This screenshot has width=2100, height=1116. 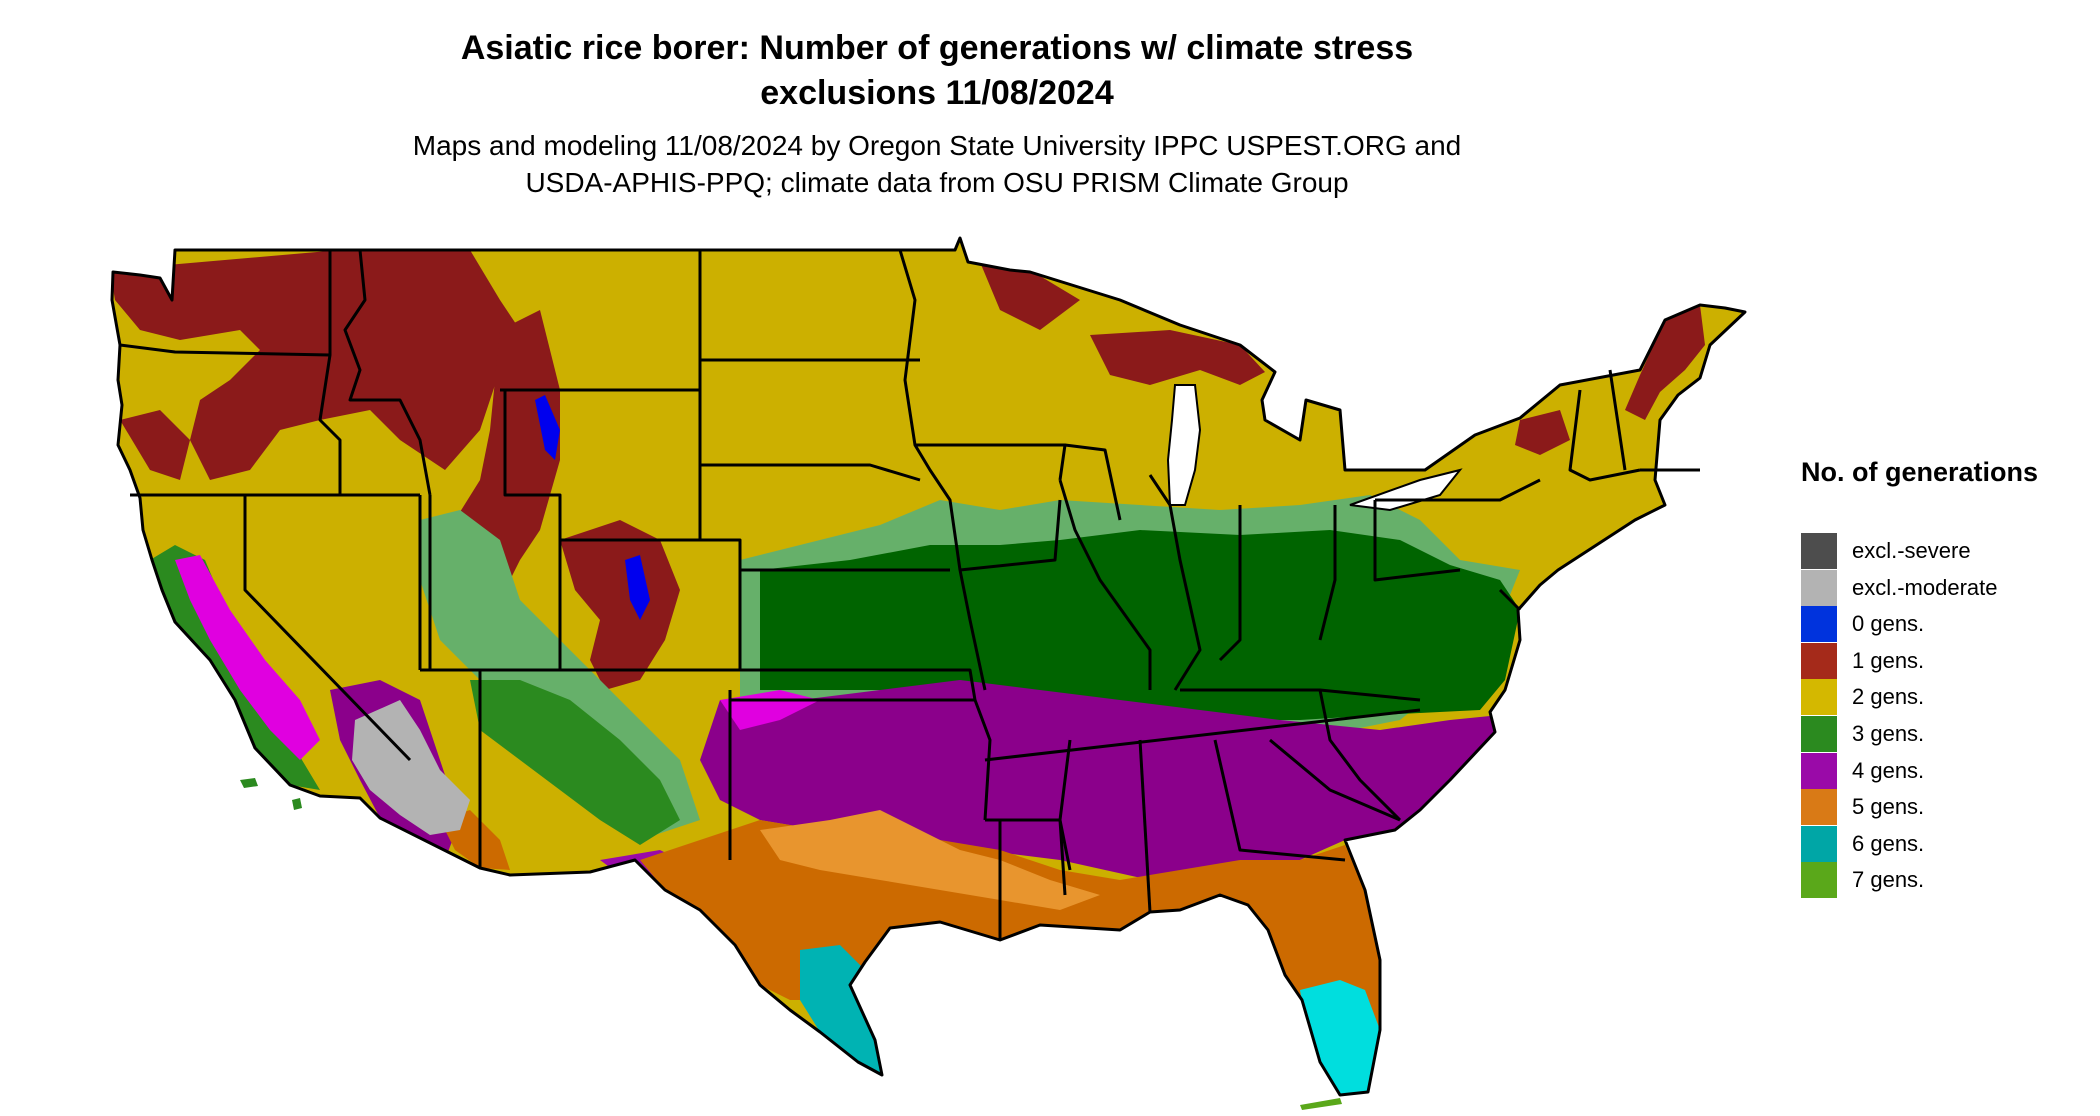 What do you see at coordinates (1030, 296) in the screenshot?
I see `region-gen1-north-minnesota` at bounding box center [1030, 296].